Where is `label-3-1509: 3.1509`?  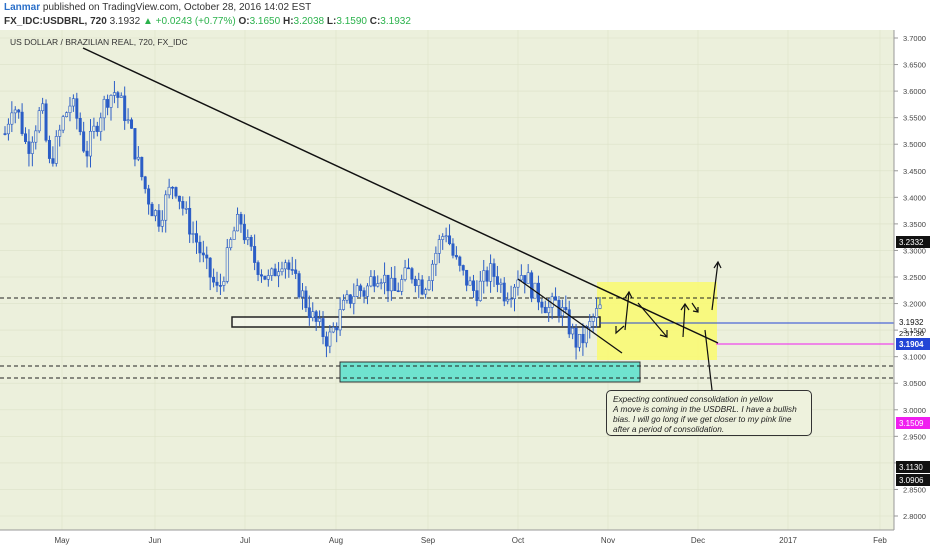
label-3-1509: 3.1509 is located at coordinates (911, 423).